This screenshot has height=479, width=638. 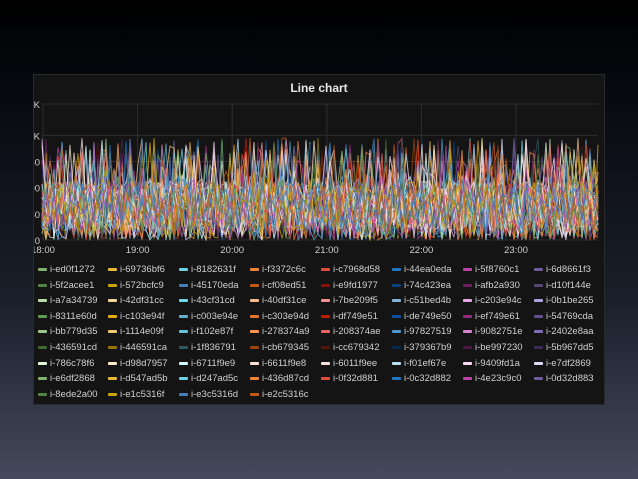 What do you see at coordinates (37, 136) in the screenshot?
I see `y-tick-label: 1.0 K` at bounding box center [37, 136].